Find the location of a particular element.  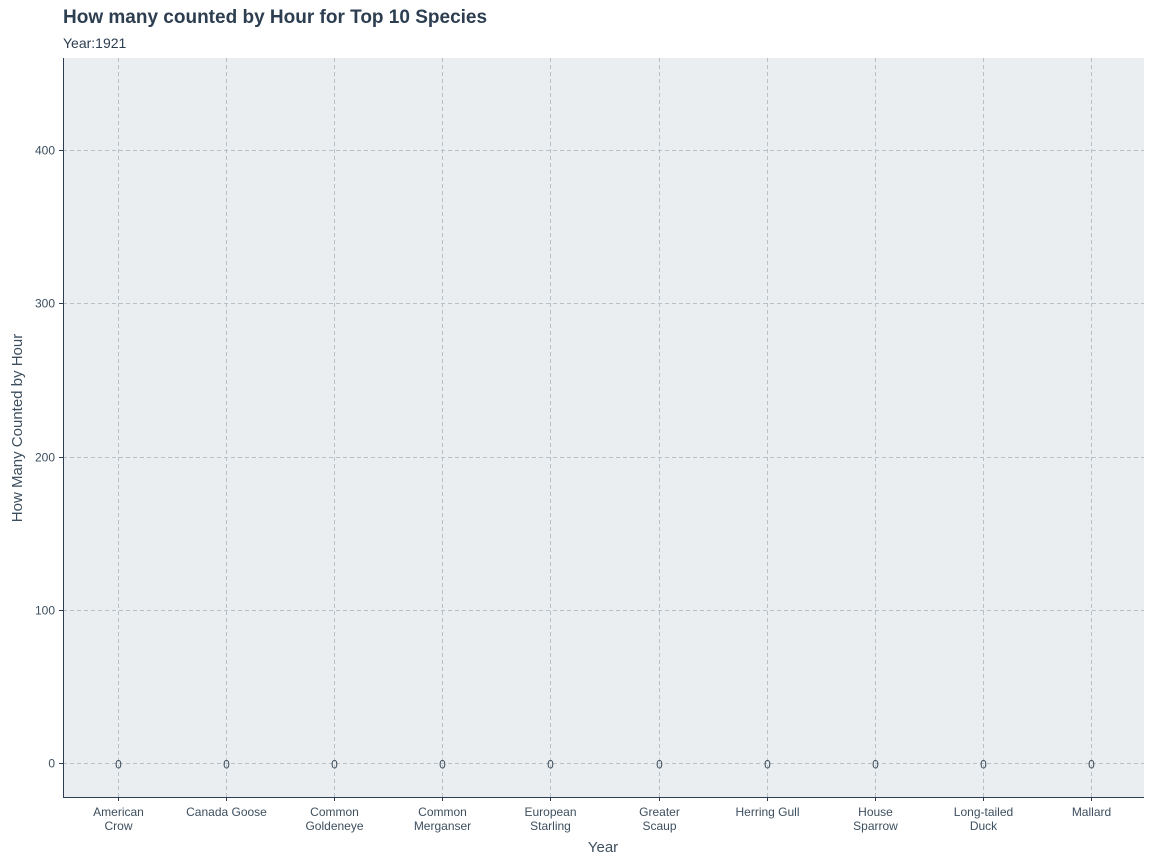

x-tick-label: Canada Goose is located at coordinates (226, 812).